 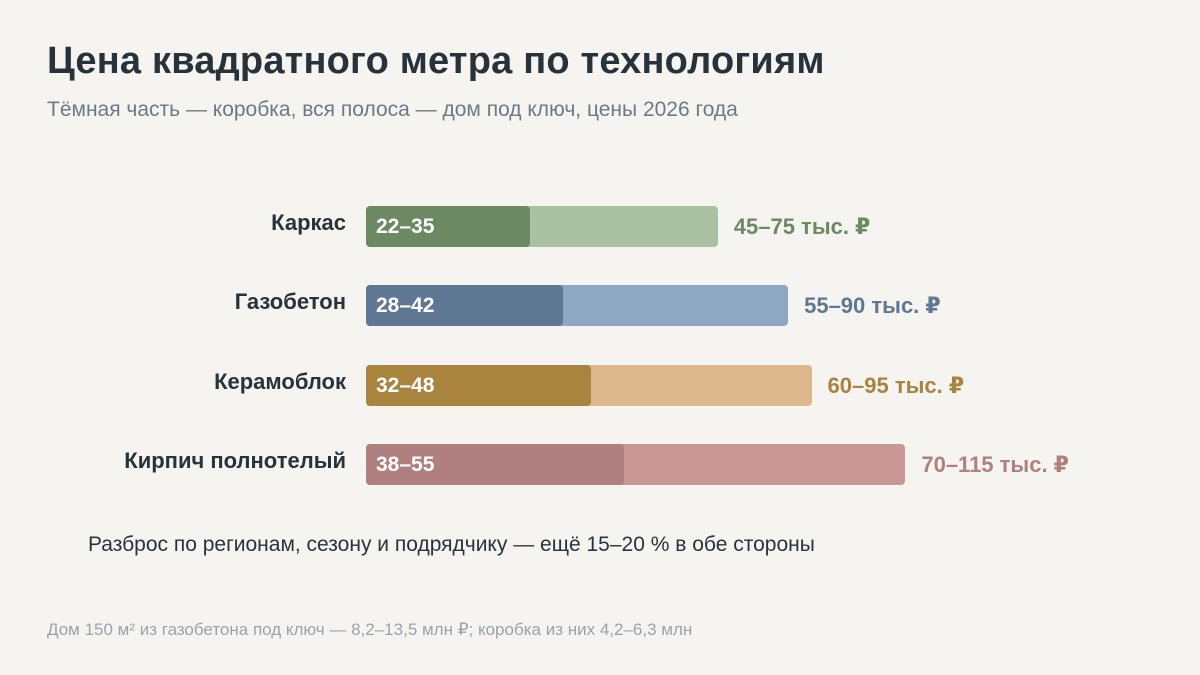 I want to click on shell-range-label: 28–42, so click(x=405, y=305).